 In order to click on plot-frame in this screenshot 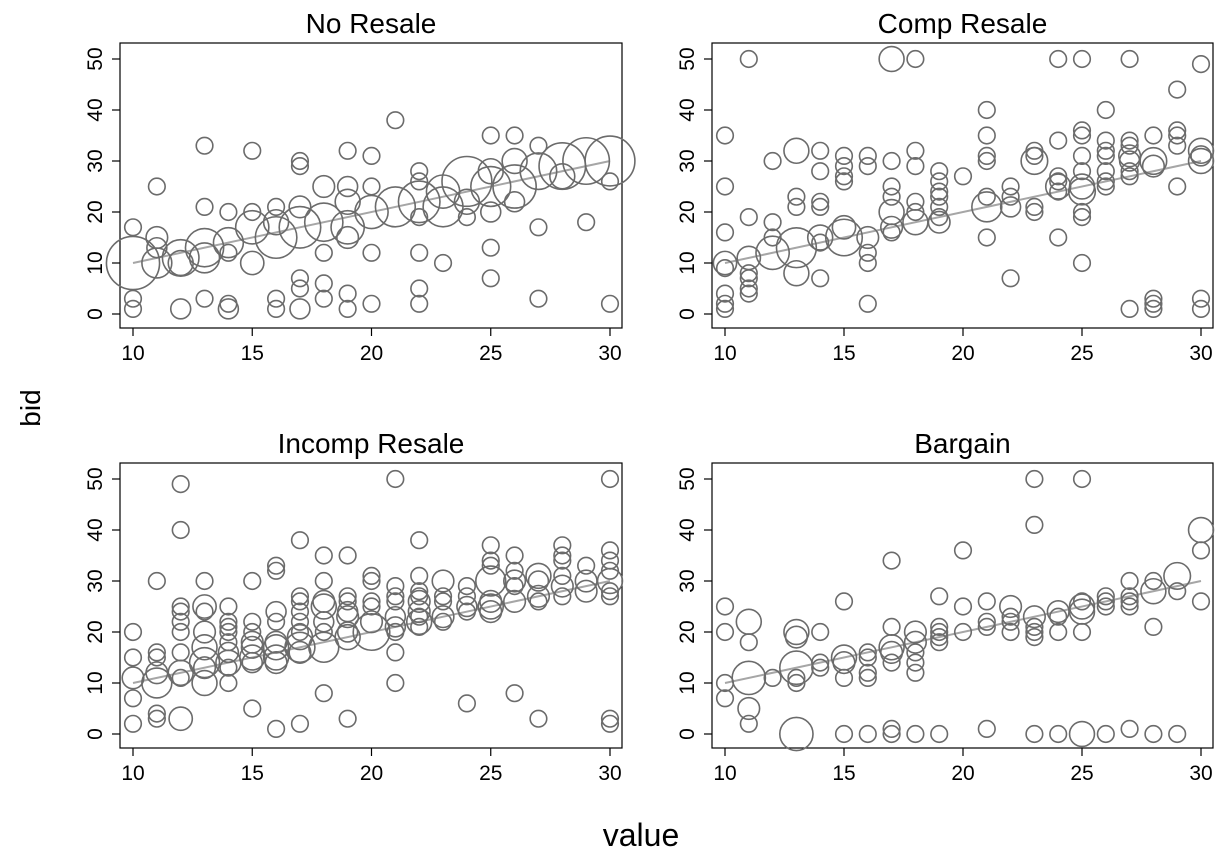, I will do `click(371, 605)`.